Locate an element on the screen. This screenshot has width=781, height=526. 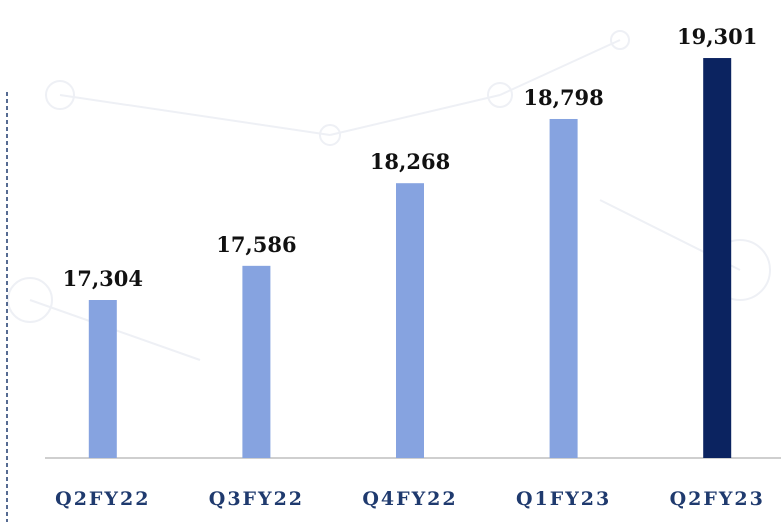
x-tick-label: Q4FY22 is located at coordinates (409, 499).